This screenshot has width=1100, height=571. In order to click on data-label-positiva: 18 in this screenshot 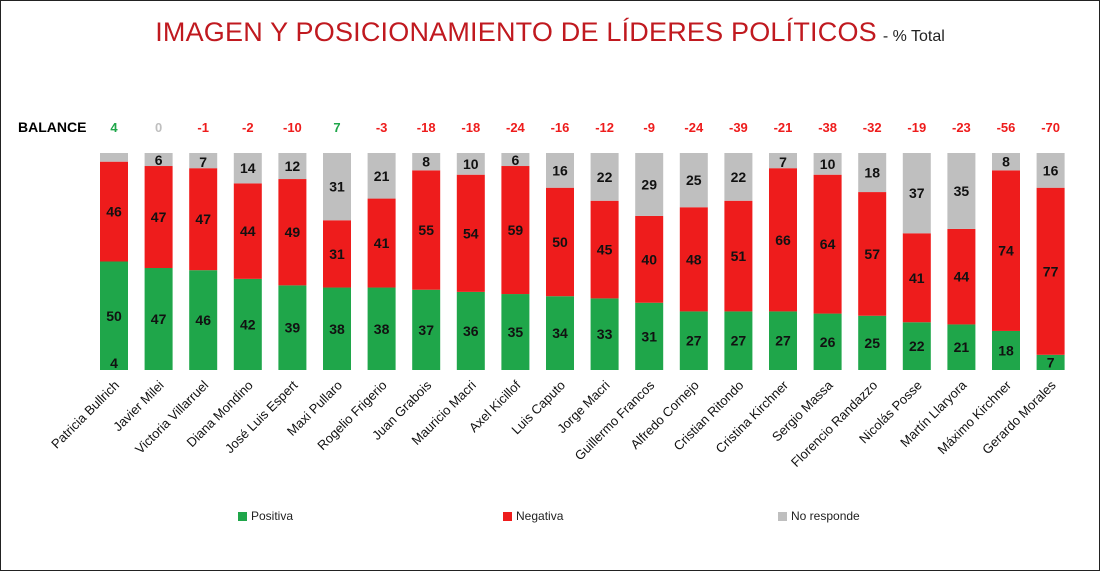, I will do `click(1006, 350)`.